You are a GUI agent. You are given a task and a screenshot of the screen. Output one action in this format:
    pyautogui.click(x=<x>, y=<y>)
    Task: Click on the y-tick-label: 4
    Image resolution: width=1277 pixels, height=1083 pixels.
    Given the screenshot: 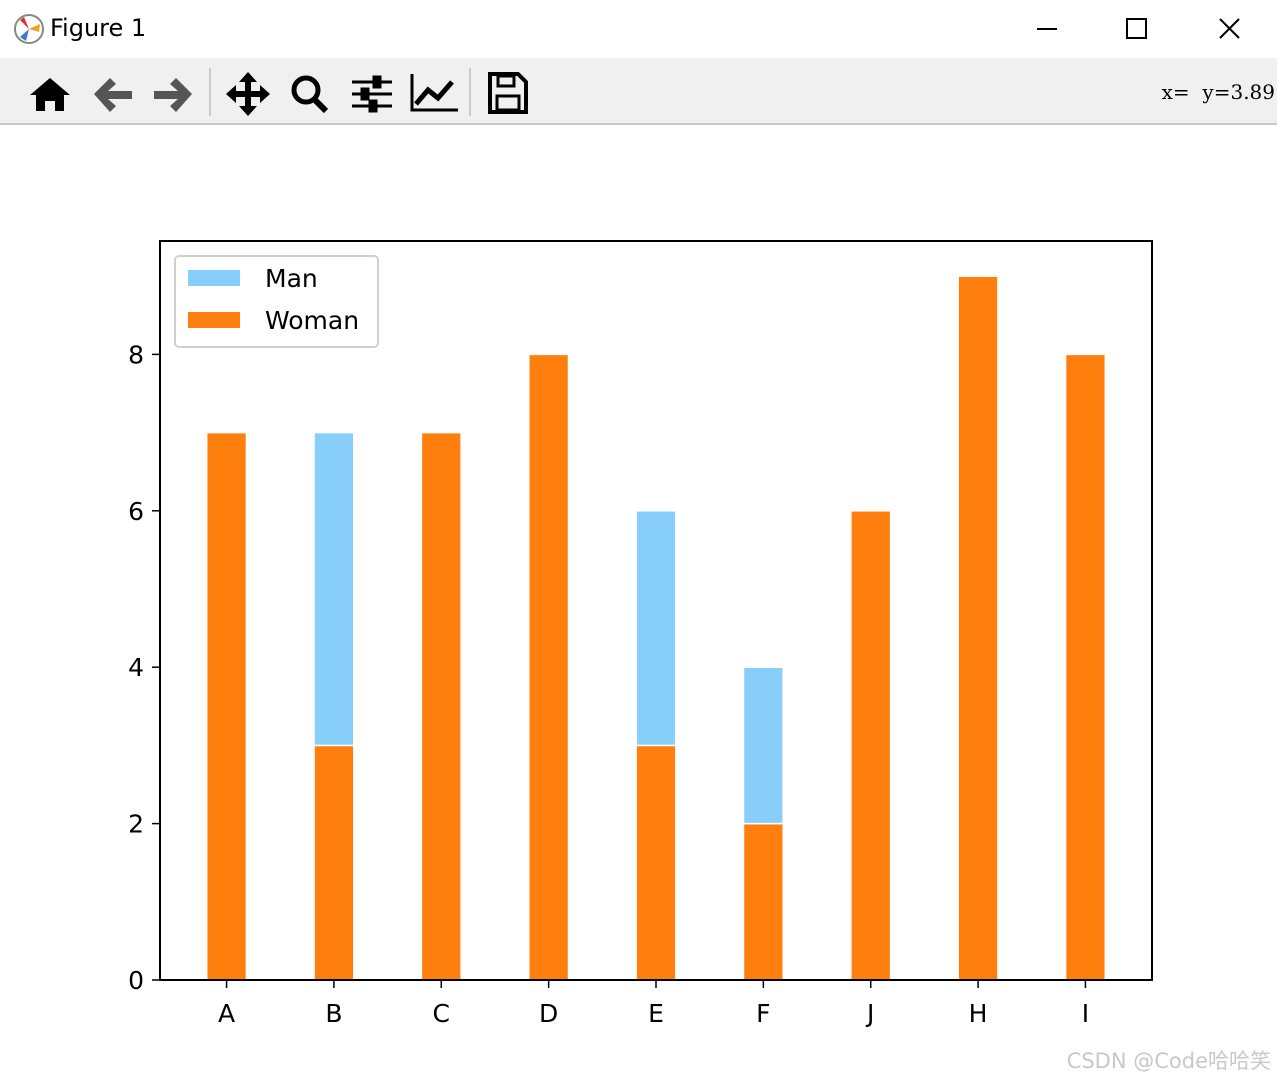 What is the action you would take?
    pyautogui.click(x=136, y=667)
    